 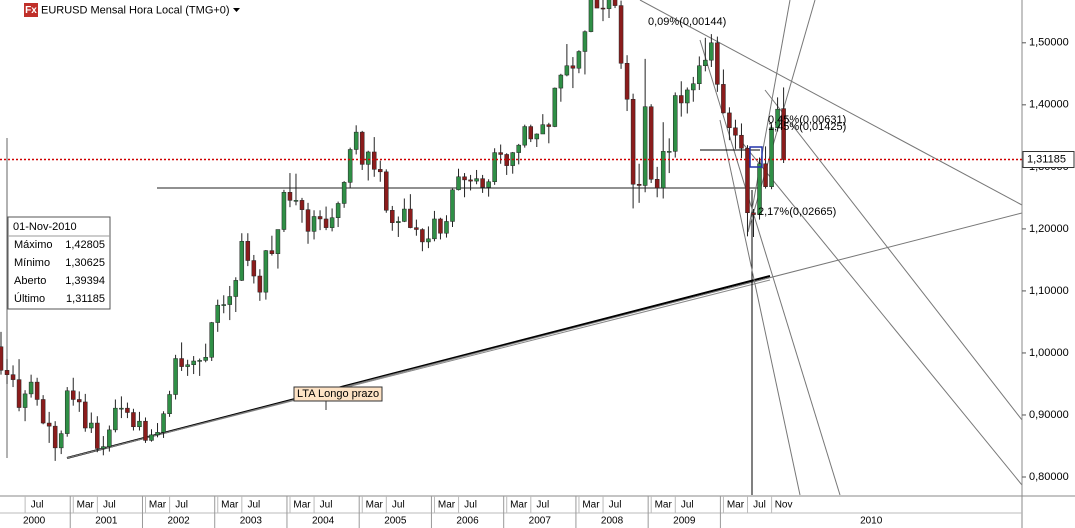 What do you see at coordinates (756, 157) in the screenshot?
I see `marker-box` at bounding box center [756, 157].